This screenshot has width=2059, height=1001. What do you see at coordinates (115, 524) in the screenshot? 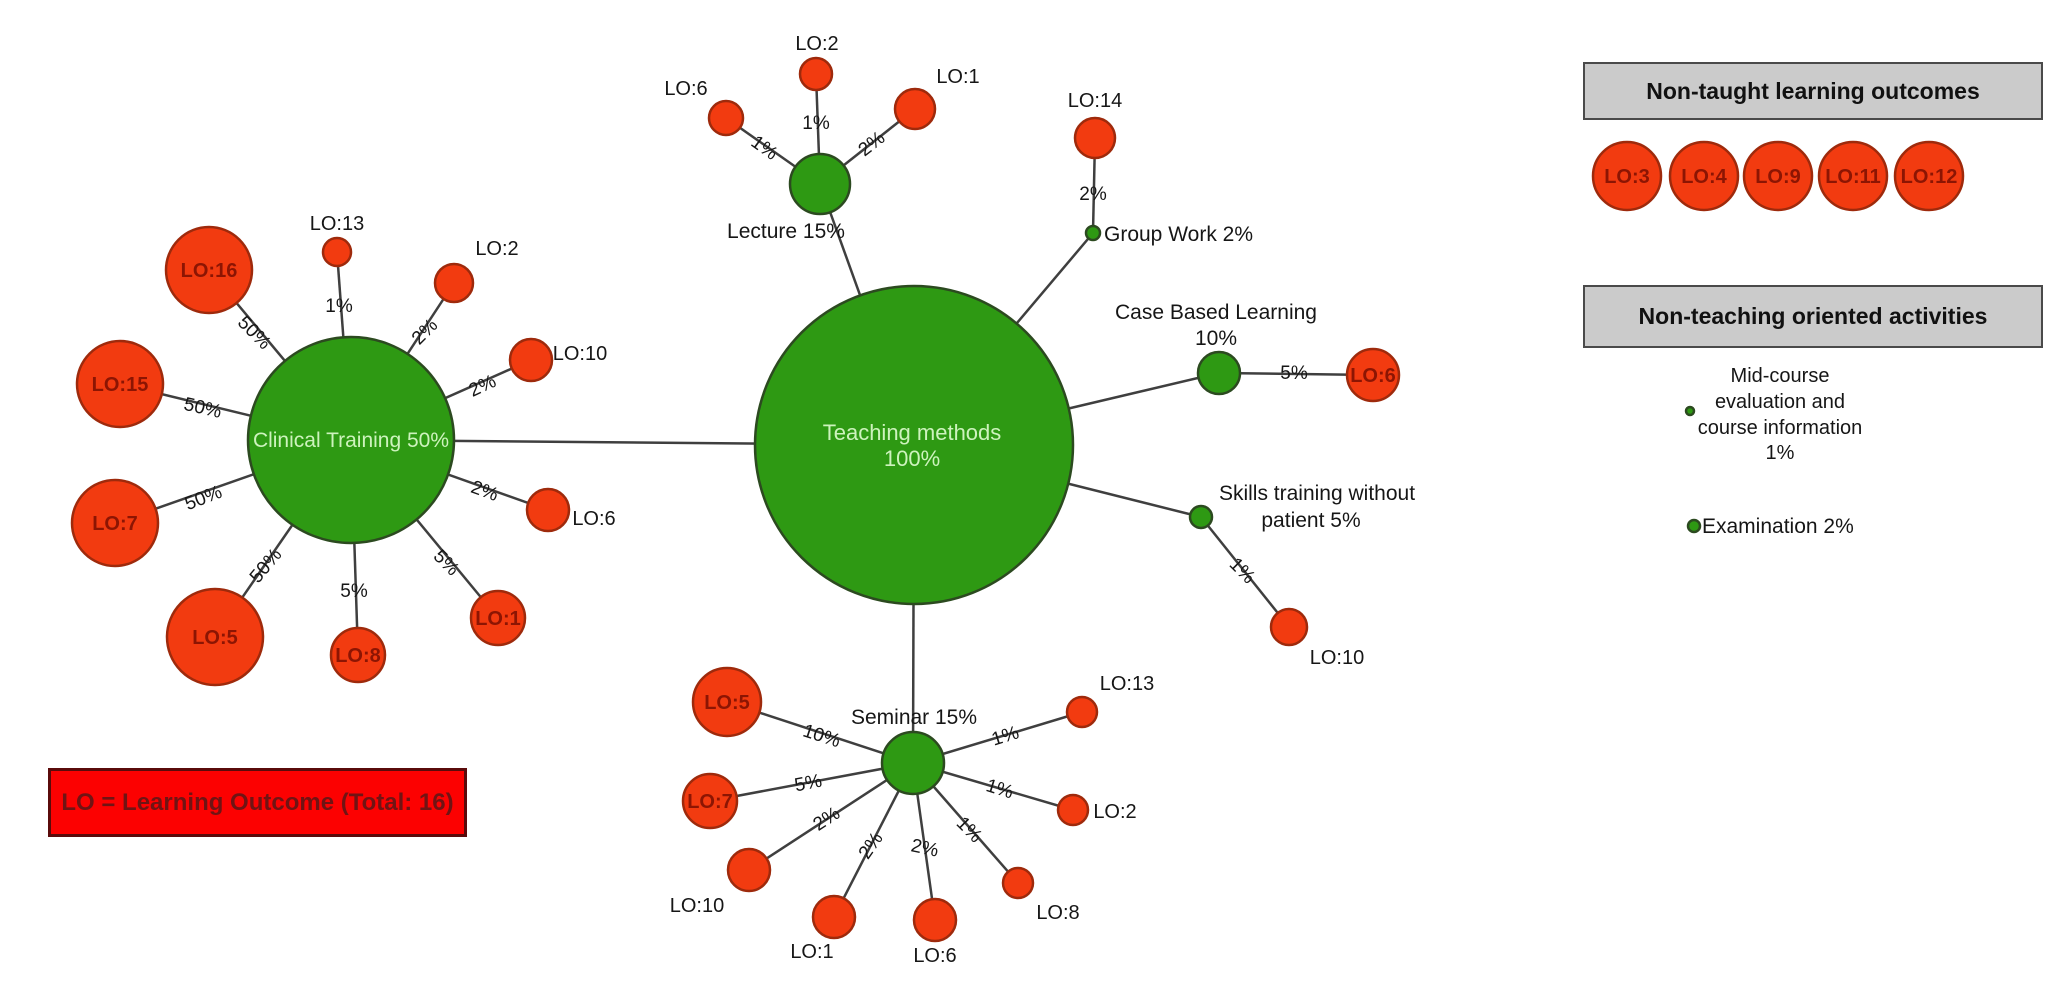
I see `node-label-c7: LO:7` at bounding box center [115, 524].